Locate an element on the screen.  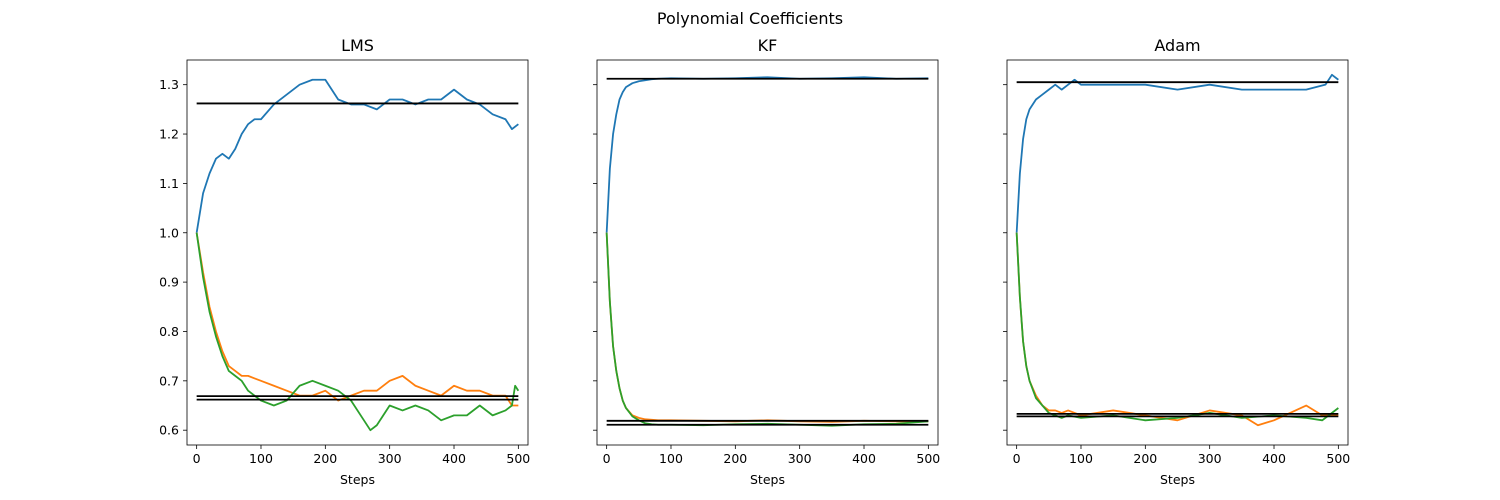
subplot-title: Adam is located at coordinates (1177, 45).